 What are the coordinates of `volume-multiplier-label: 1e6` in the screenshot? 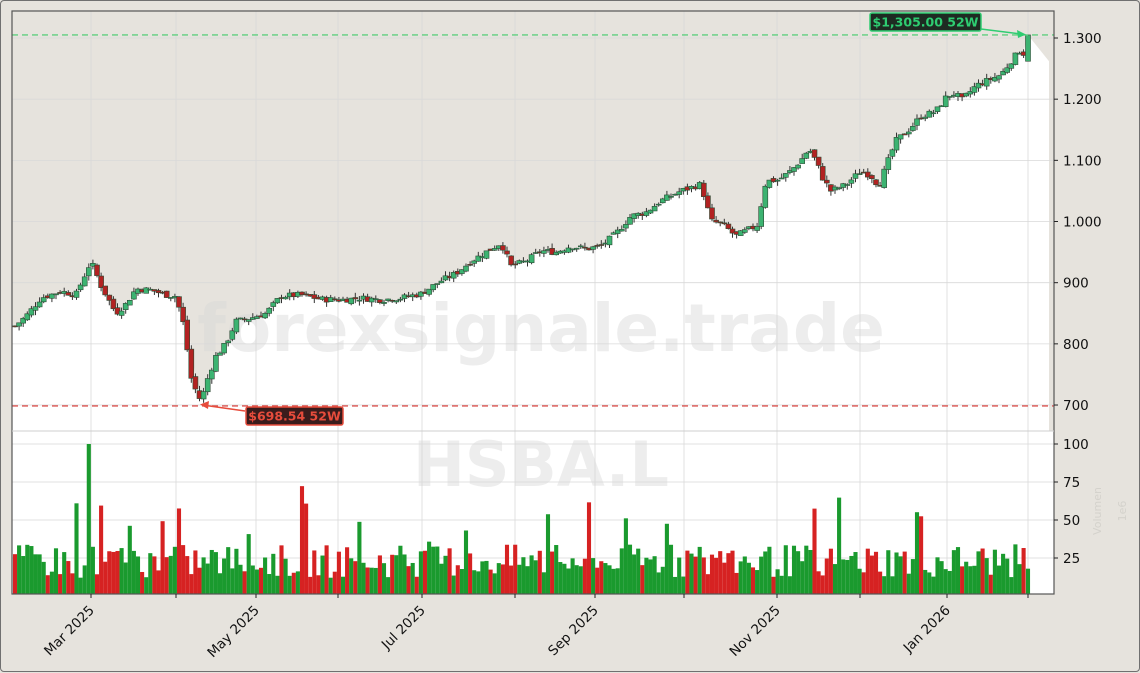 It's located at (1122, 511).